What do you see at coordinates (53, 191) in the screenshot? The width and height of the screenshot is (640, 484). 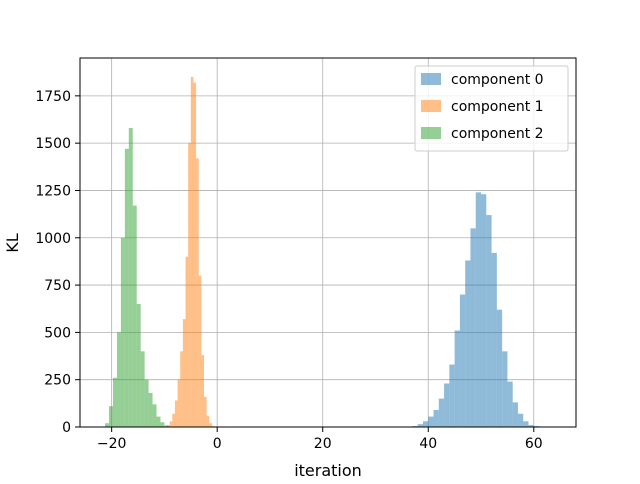 I see `y-tick-label: 1250` at bounding box center [53, 191].